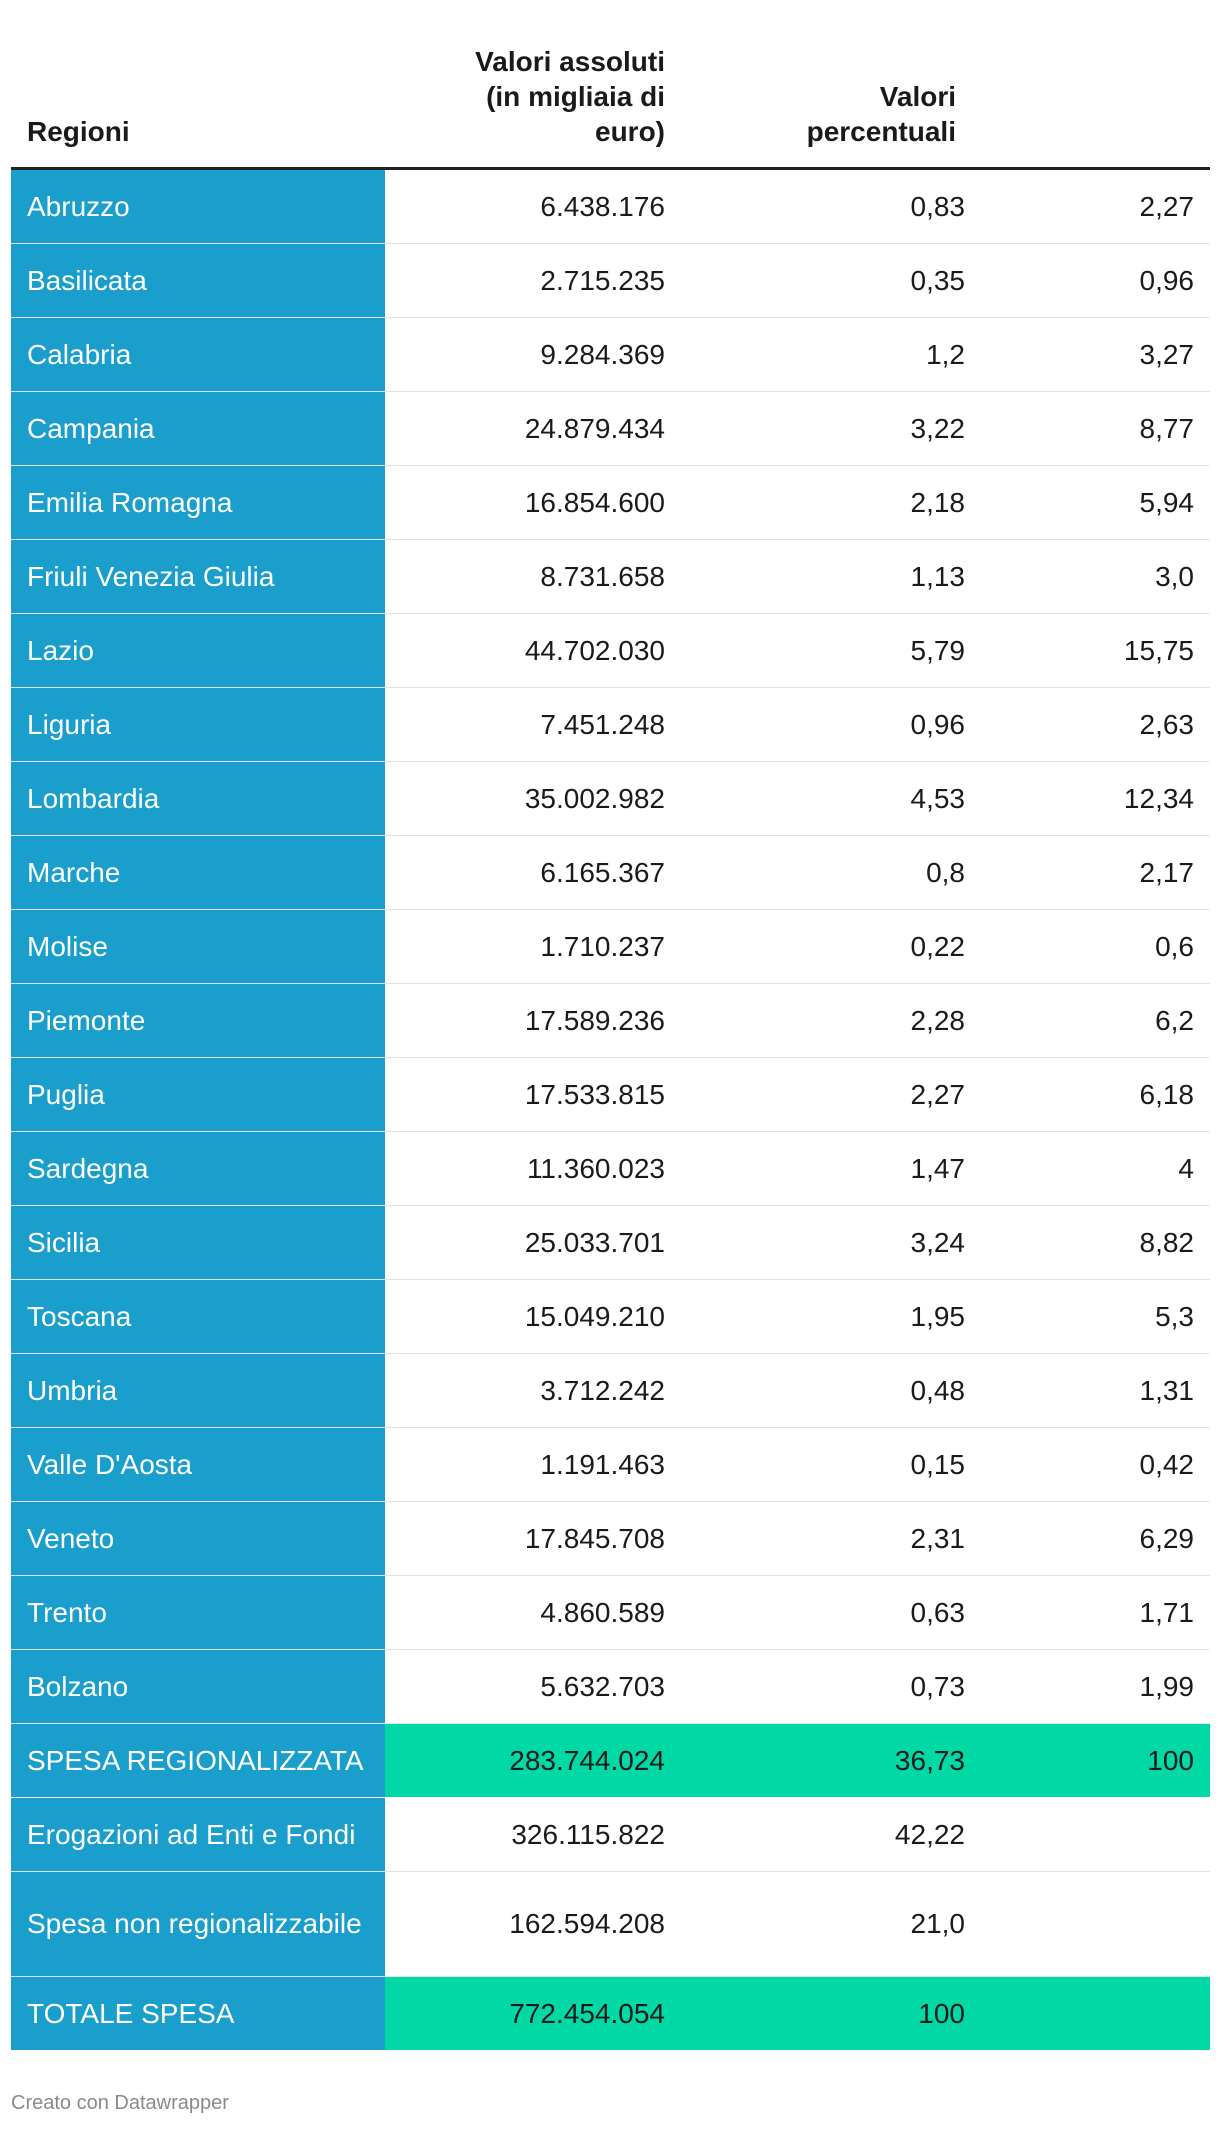 This screenshot has height=2130, width=1220. I want to click on table-row: Puglia 17.533.815 2,27 6,18, so click(610, 1095).